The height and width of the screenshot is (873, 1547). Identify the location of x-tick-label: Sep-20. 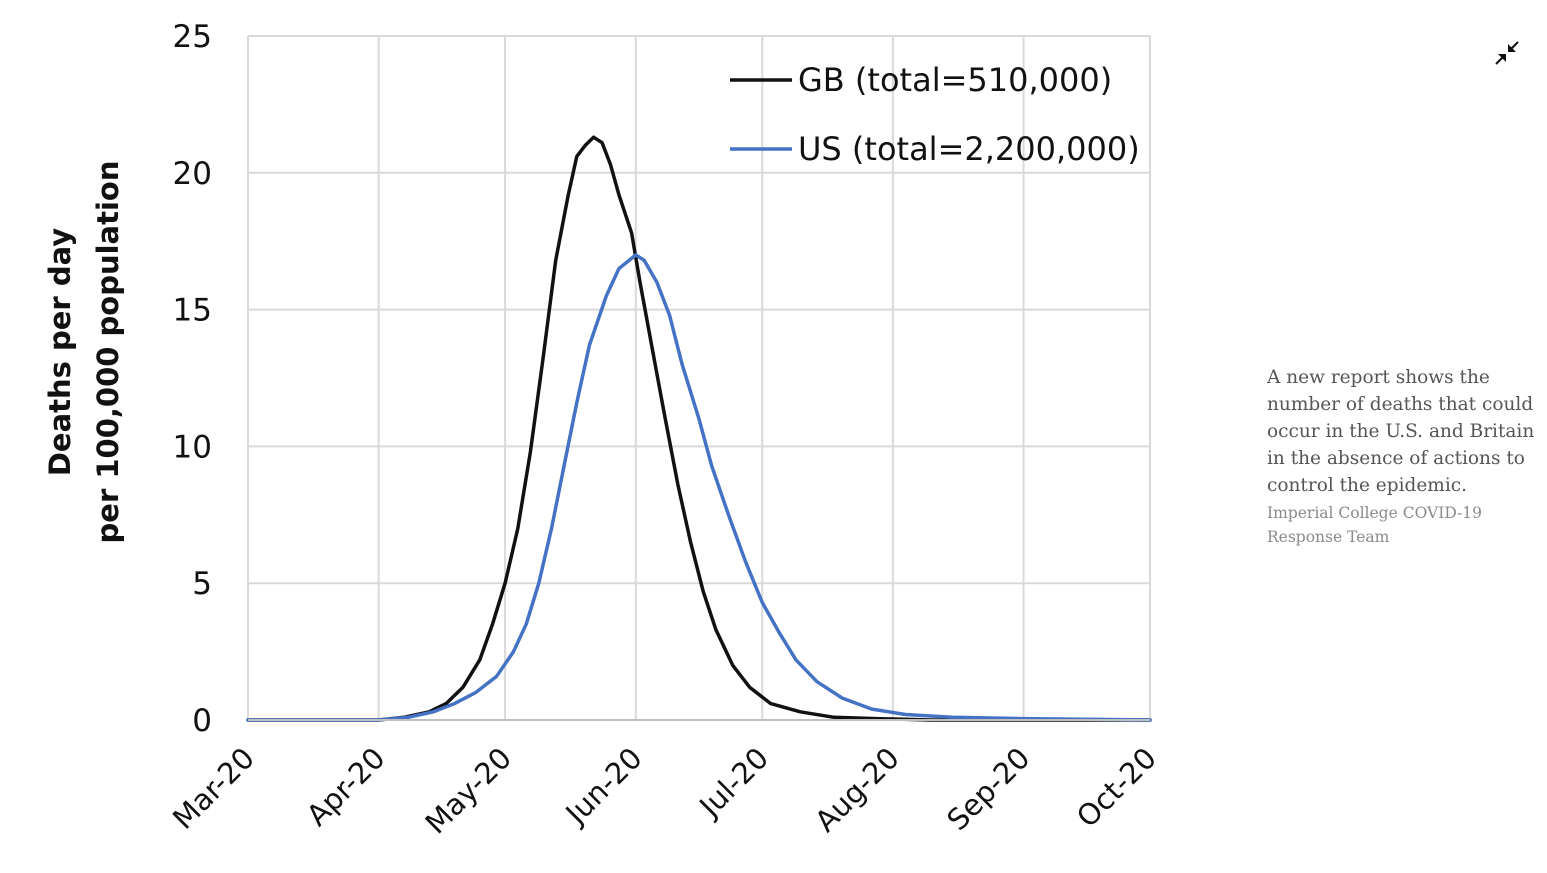
(988, 789).